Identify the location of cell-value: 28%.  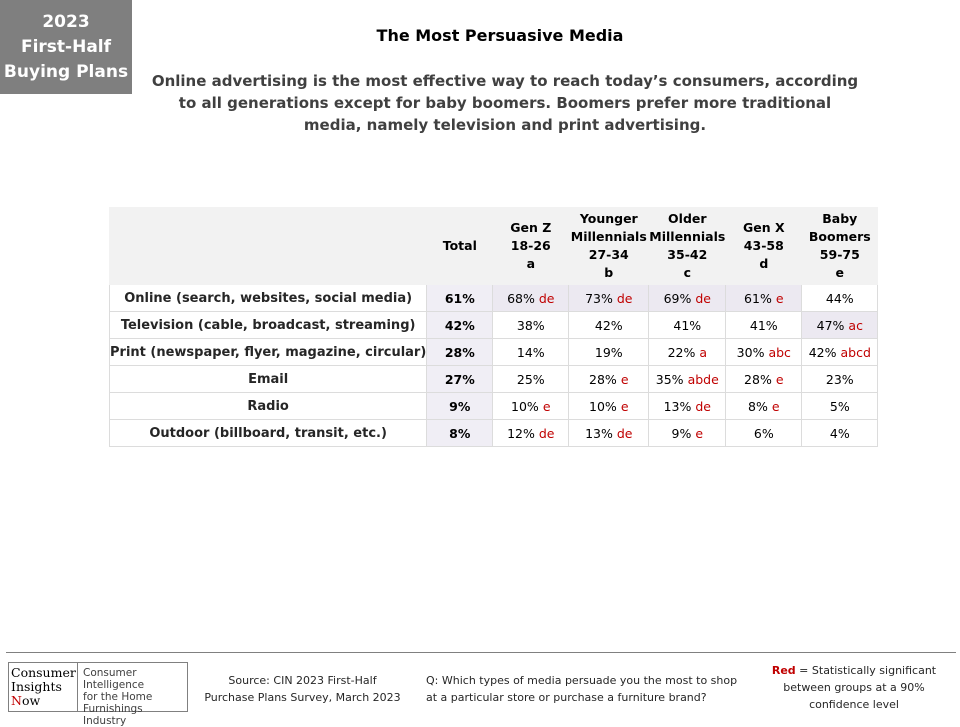
(603, 379).